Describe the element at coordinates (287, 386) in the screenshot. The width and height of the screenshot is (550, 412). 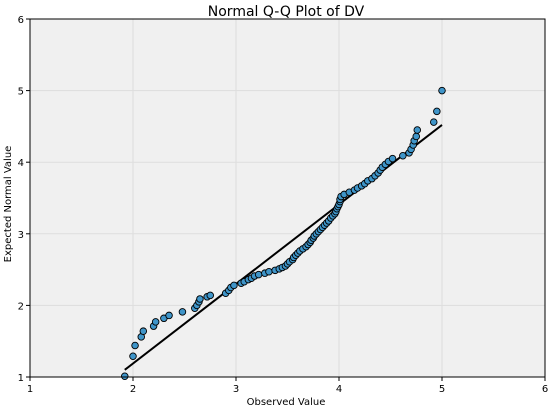
I see `x-axis-ticks: 1 2 3 4 5 6` at that location.